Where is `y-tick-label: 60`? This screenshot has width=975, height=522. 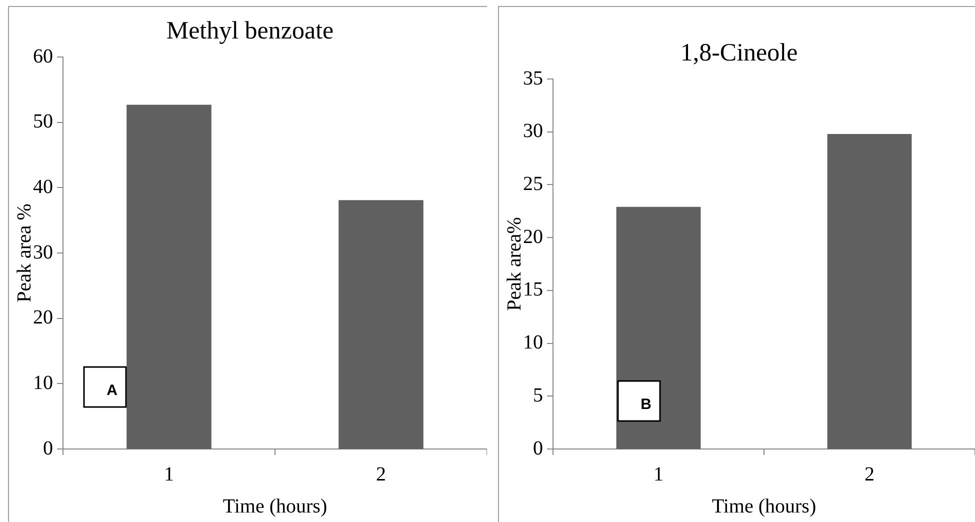
y-tick-label: 60 is located at coordinates (43, 56).